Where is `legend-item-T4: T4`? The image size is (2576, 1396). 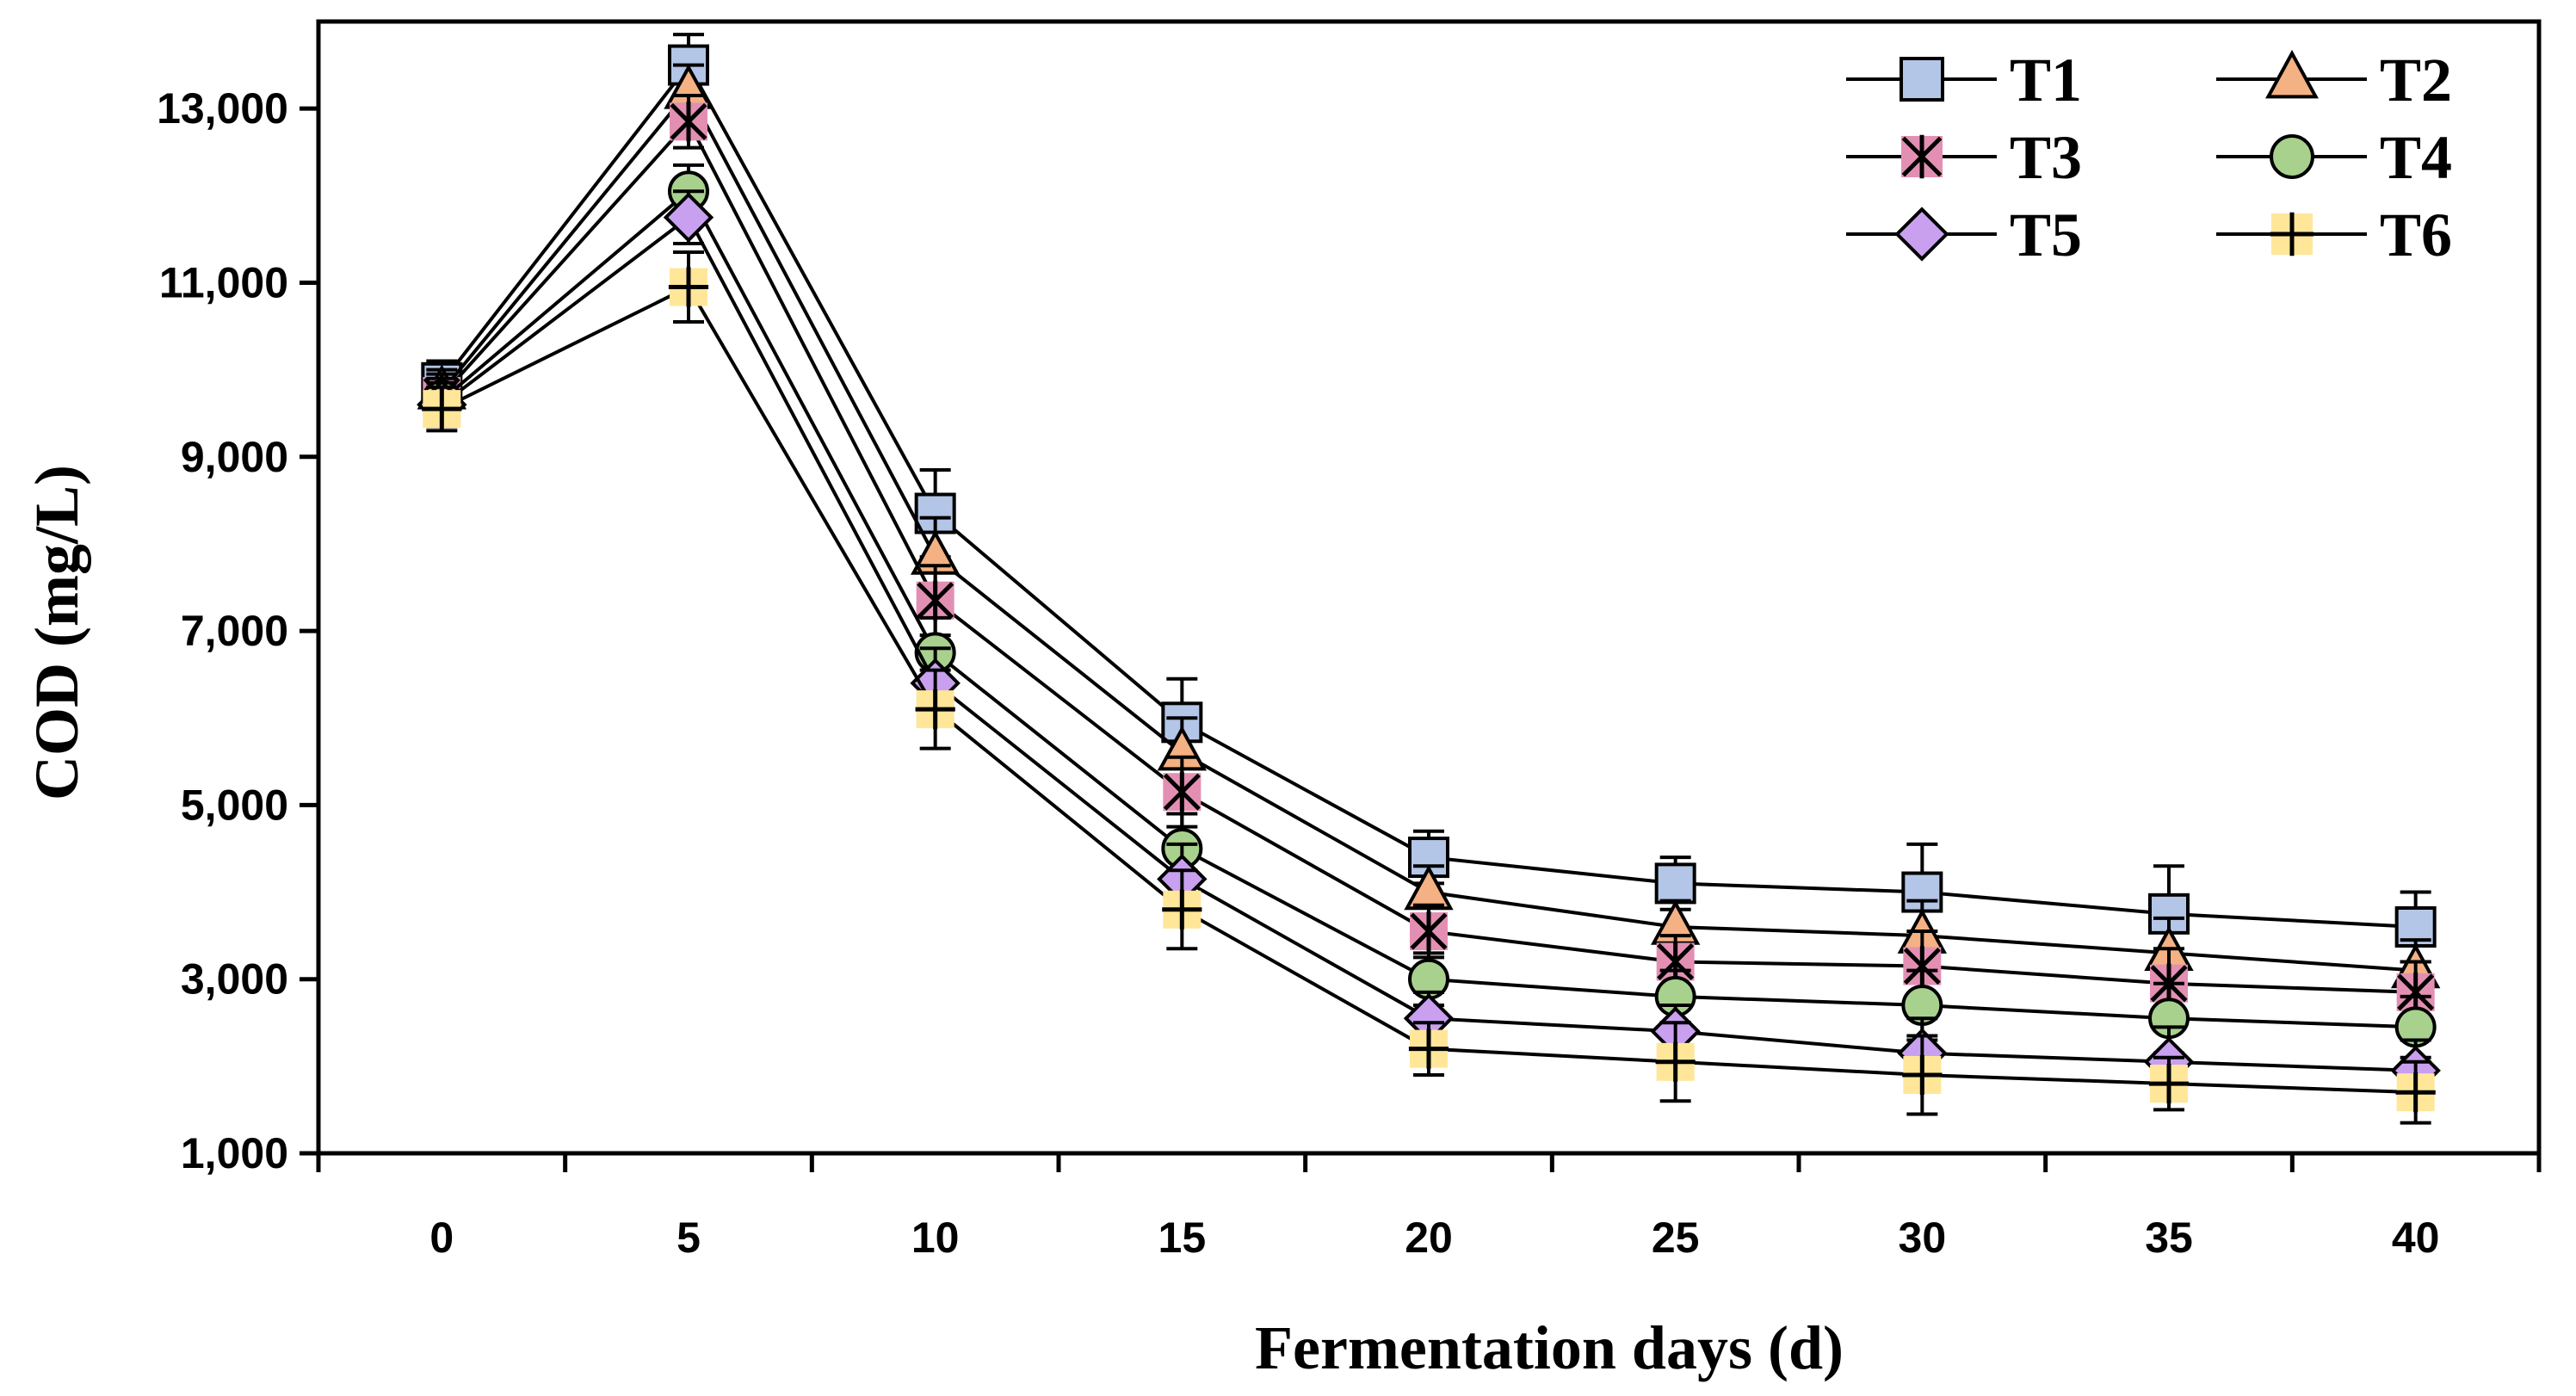
legend-item-T4: T4 is located at coordinates (2334, 157).